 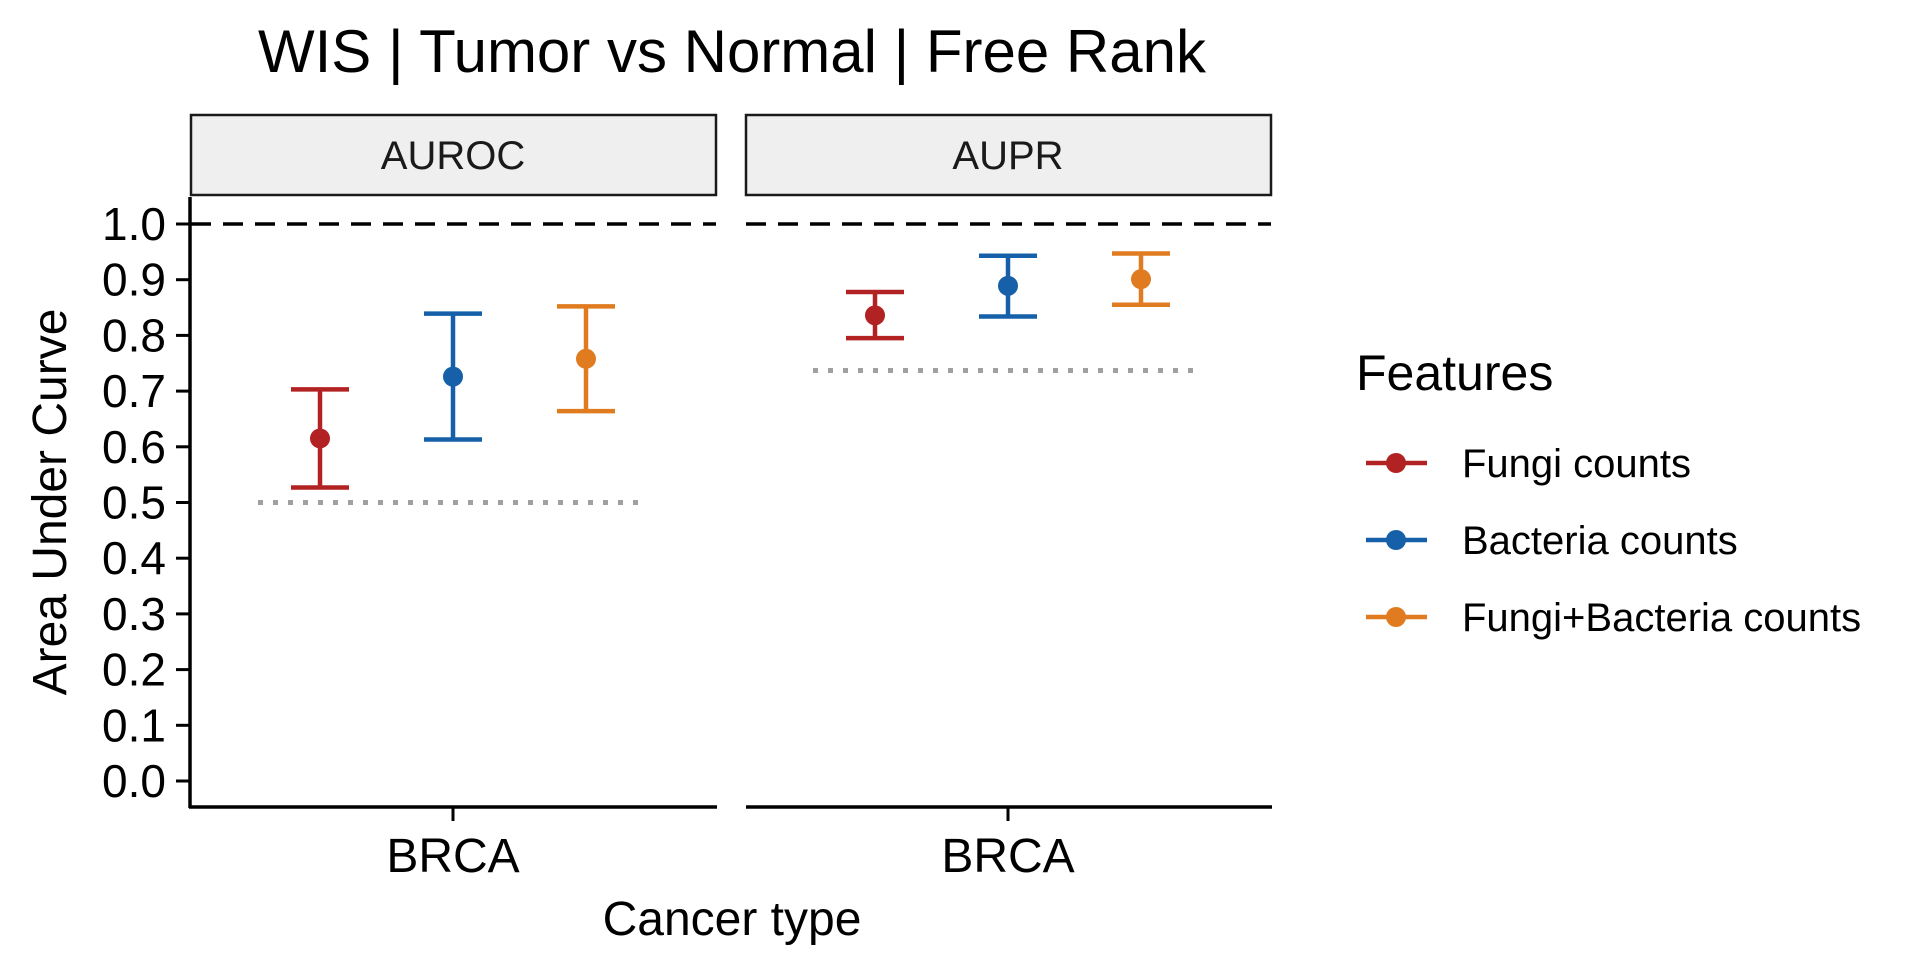 I want to click on panel-auroc, so click(x=453, y=363).